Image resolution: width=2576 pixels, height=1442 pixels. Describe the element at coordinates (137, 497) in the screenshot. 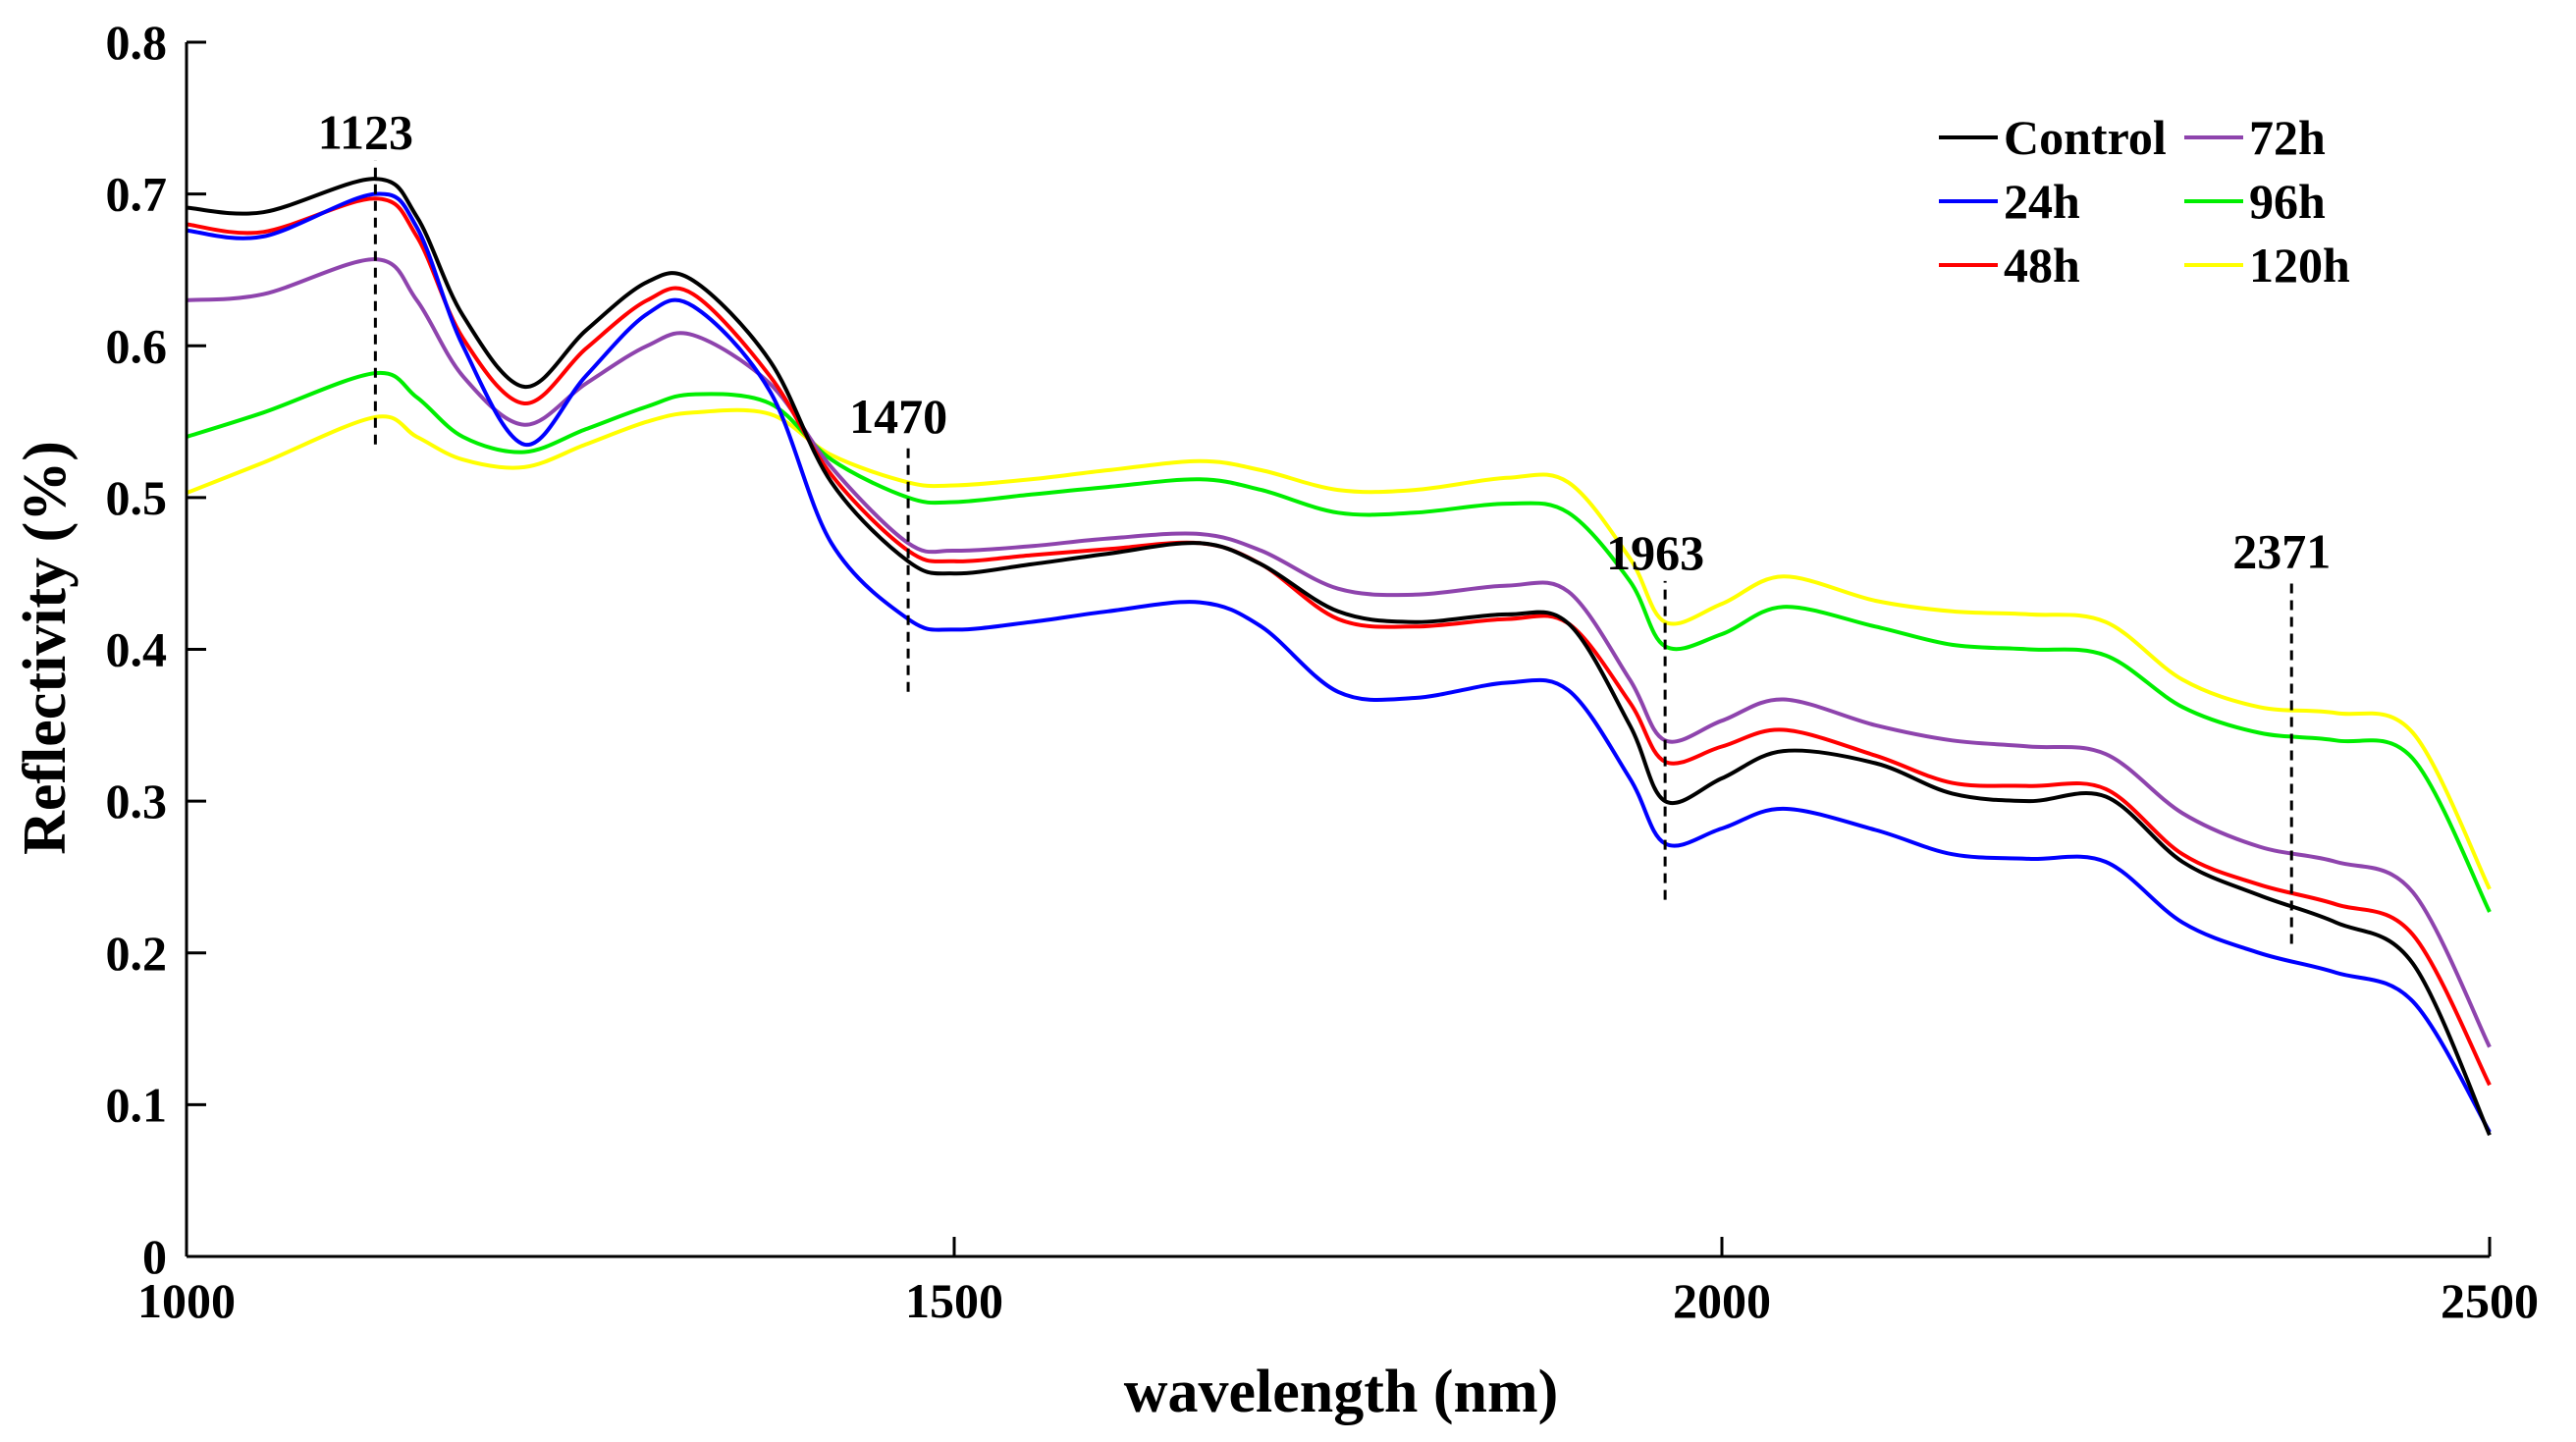

I see `y-tick-label-0.5: 0.5` at that location.